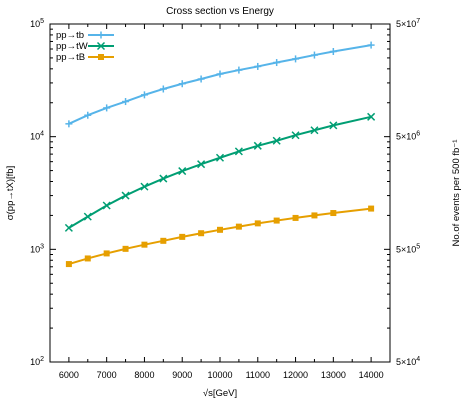 The image size is (474, 401). Describe the element at coordinates (37, 23) in the screenshot. I see `y-tick-label: 10⁵` at that location.